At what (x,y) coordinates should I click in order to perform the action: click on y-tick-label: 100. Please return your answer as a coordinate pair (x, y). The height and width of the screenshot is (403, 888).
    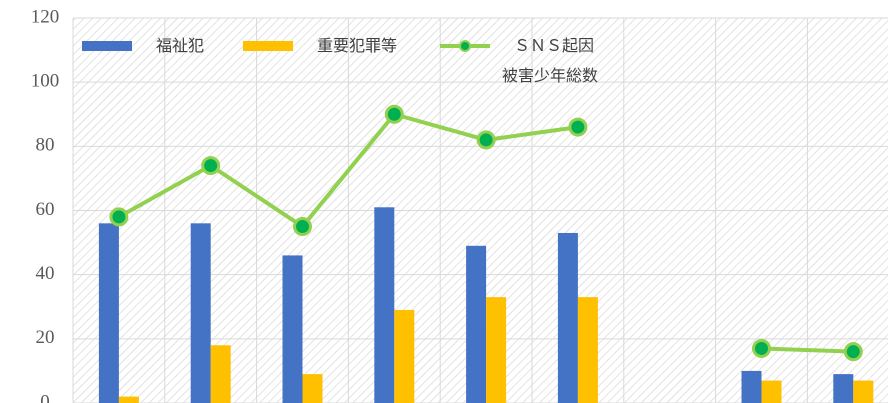
    Looking at the image, I should click on (45, 81).